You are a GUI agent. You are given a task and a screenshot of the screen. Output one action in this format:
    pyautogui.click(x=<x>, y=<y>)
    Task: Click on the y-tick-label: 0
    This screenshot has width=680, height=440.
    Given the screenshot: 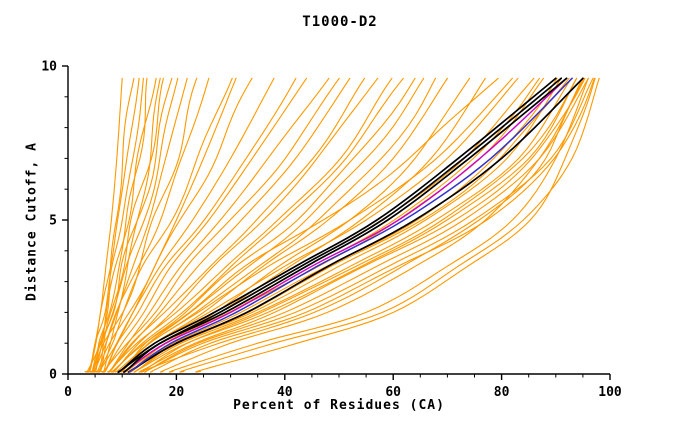 What is the action you would take?
    pyautogui.click(x=53, y=375)
    